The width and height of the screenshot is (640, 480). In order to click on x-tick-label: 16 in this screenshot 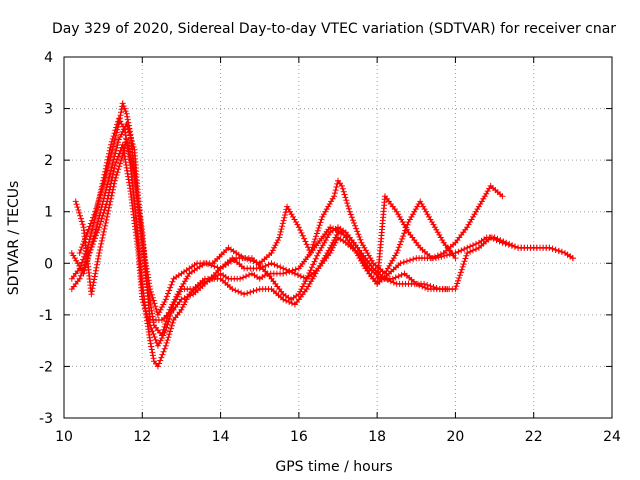, I will do `click(299, 437)`.